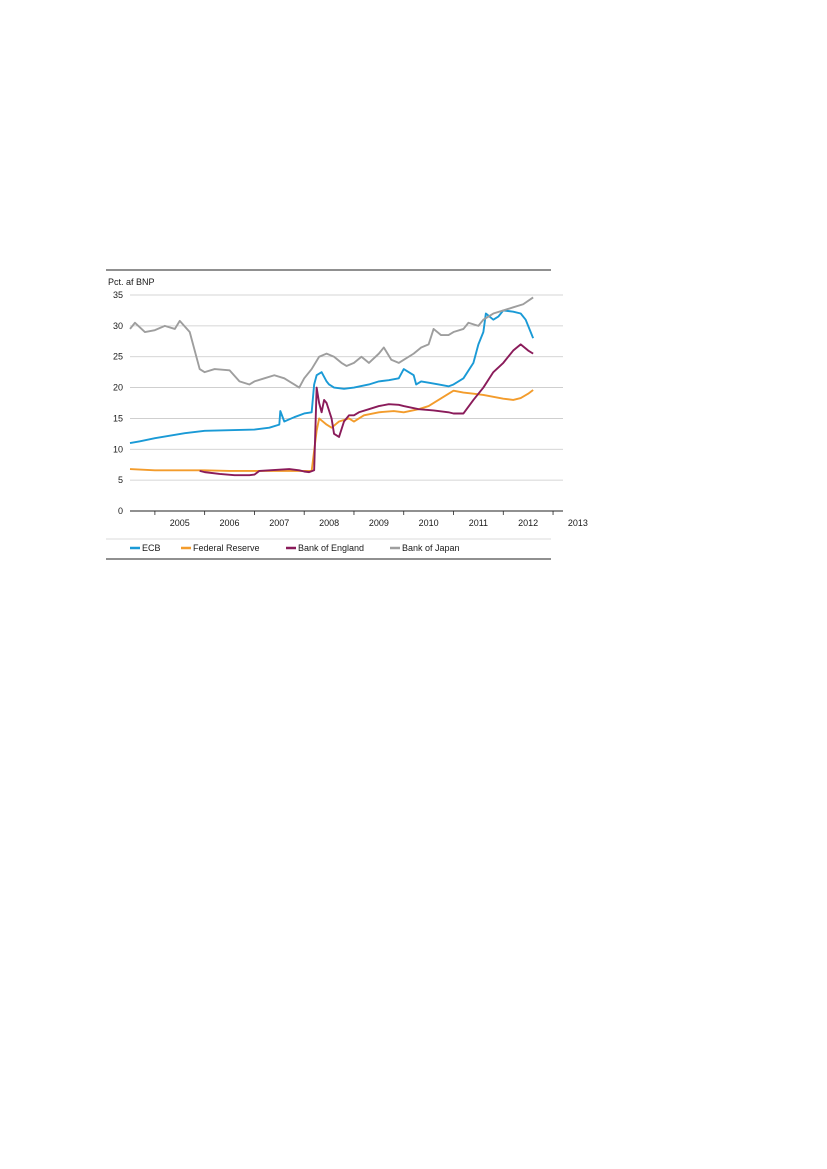 This screenshot has width=827, height=1169. What do you see at coordinates (478, 523) in the screenshot?
I see `x-tick-label: 2011` at bounding box center [478, 523].